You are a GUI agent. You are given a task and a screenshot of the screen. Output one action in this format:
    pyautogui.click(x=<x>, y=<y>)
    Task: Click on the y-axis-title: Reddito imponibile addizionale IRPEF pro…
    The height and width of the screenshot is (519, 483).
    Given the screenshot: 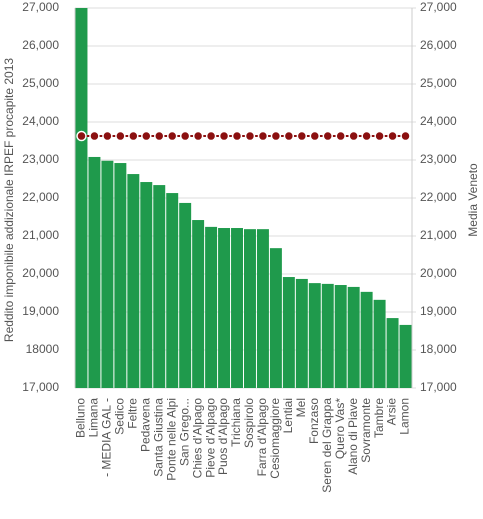 What is the action you would take?
    pyautogui.click(x=9, y=200)
    